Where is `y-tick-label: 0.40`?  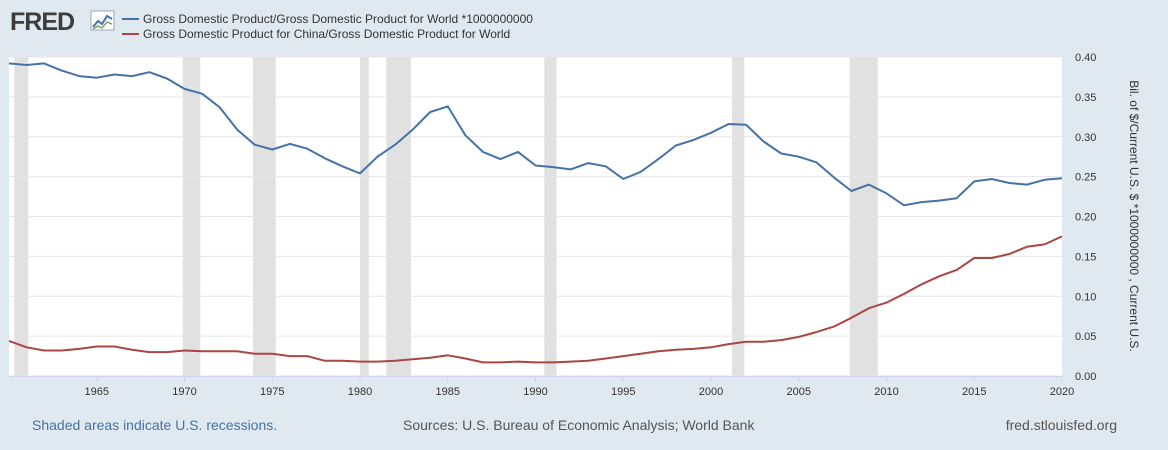 y-tick-label: 0.40 is located at coordinates (1085, 58).